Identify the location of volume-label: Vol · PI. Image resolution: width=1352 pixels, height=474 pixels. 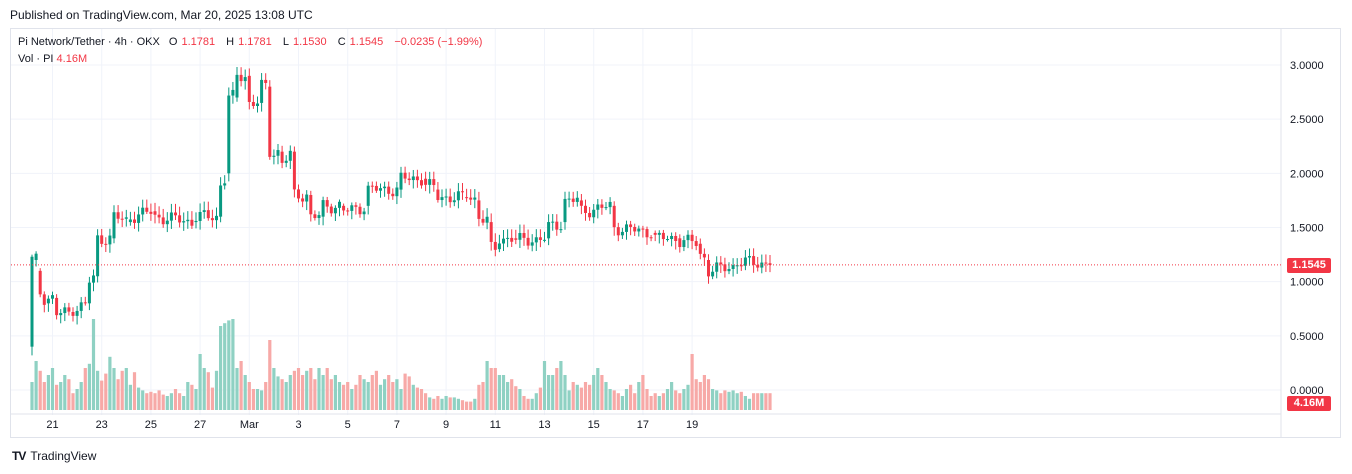
(36, 59).